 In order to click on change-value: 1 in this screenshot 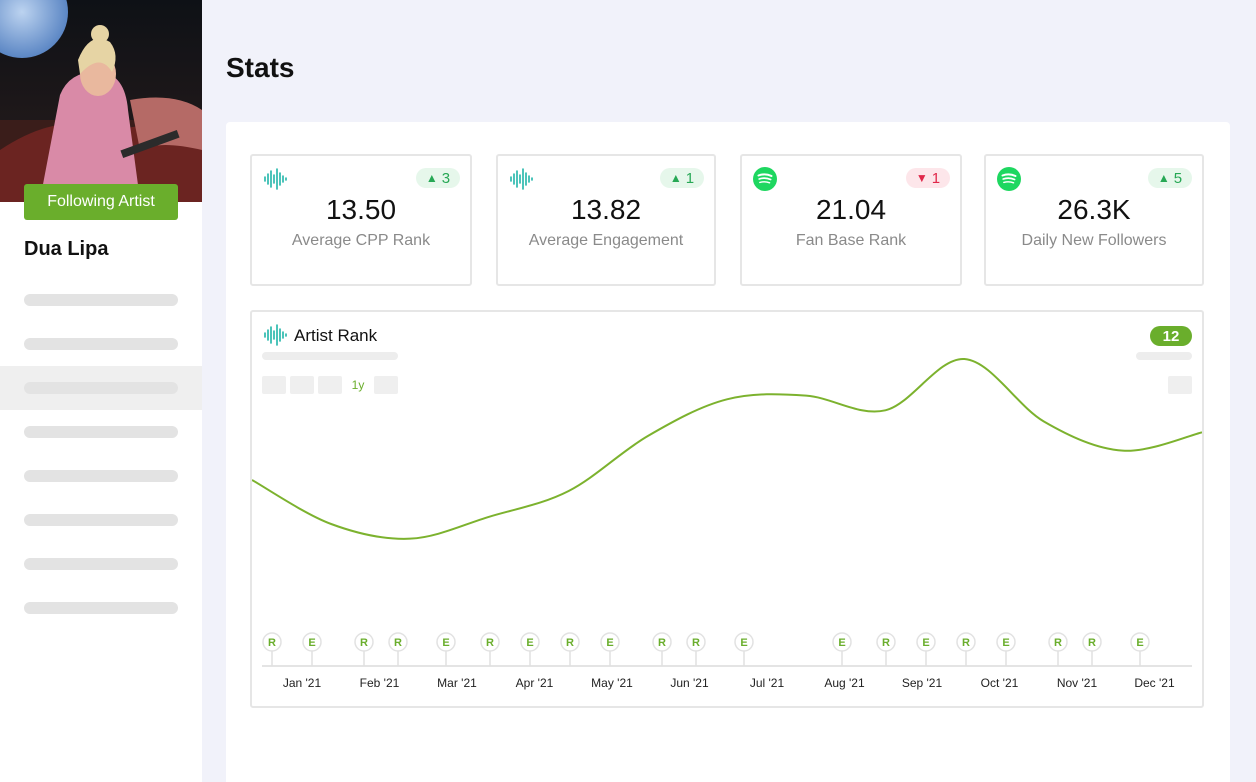, I will do `click(936, 178)`.